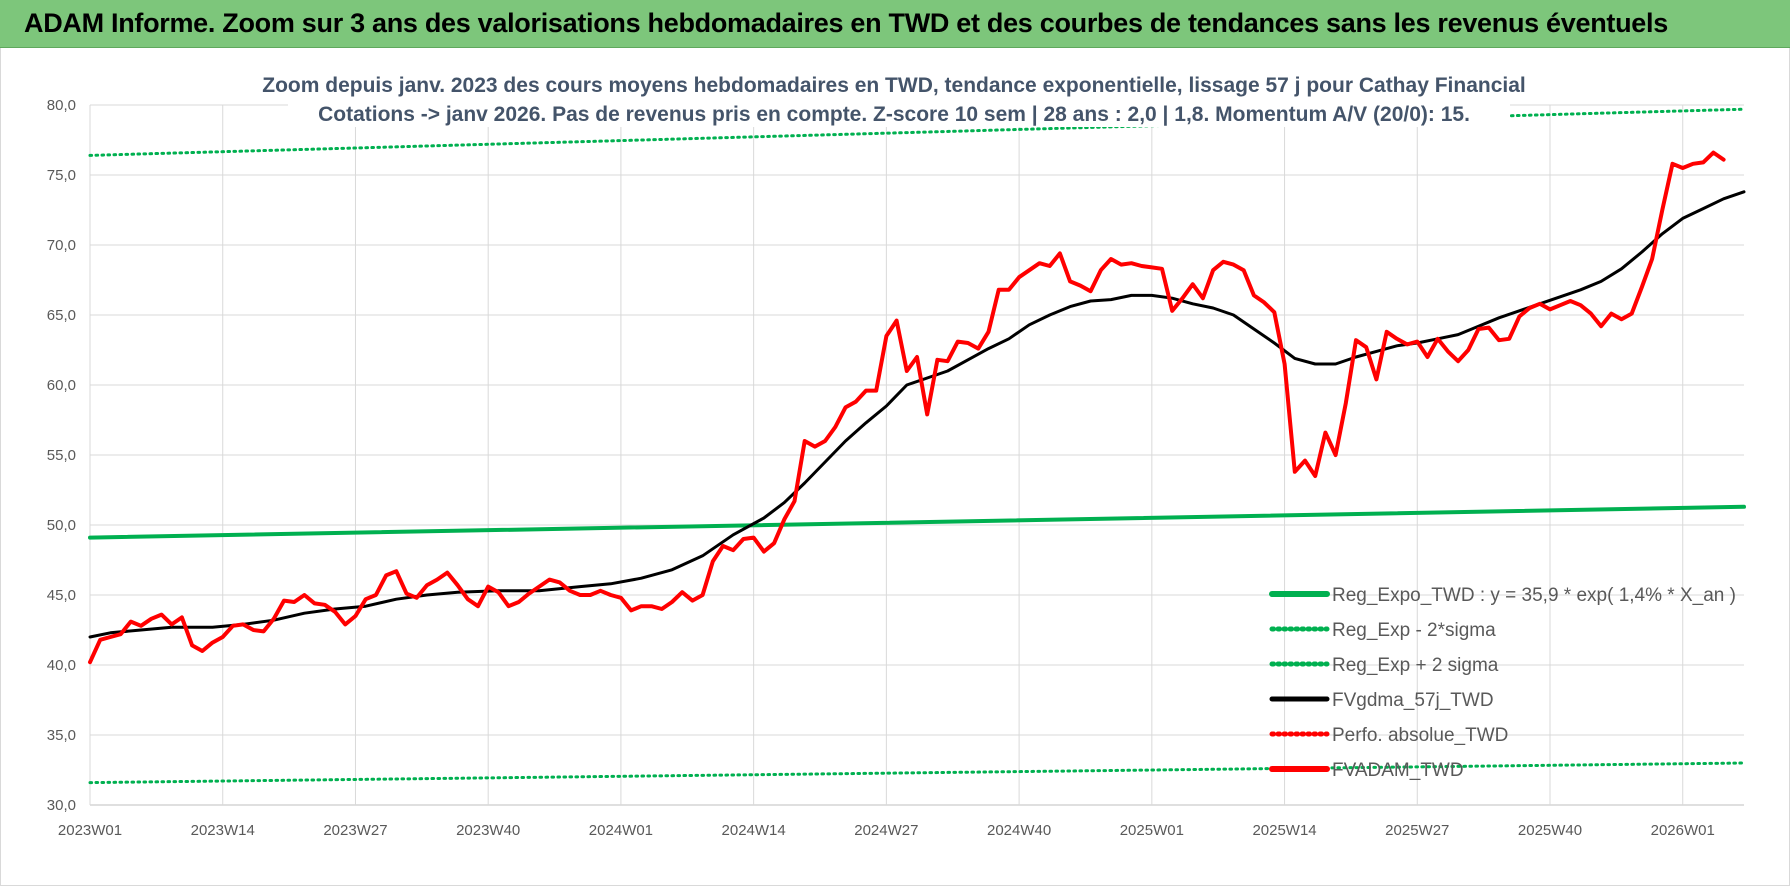 The height and width of the screenshot is (886, 1790). I want to click on legend-label: Perfo. absolue_TWD, so click(1420, 735).